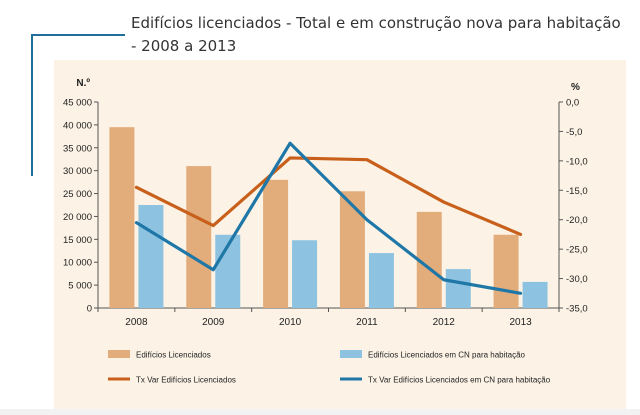 This screenshot has width=640, height=415. Describe the element at coordinates (32, 105) in the screenshot. I see `title-accent-vertical` at that location.